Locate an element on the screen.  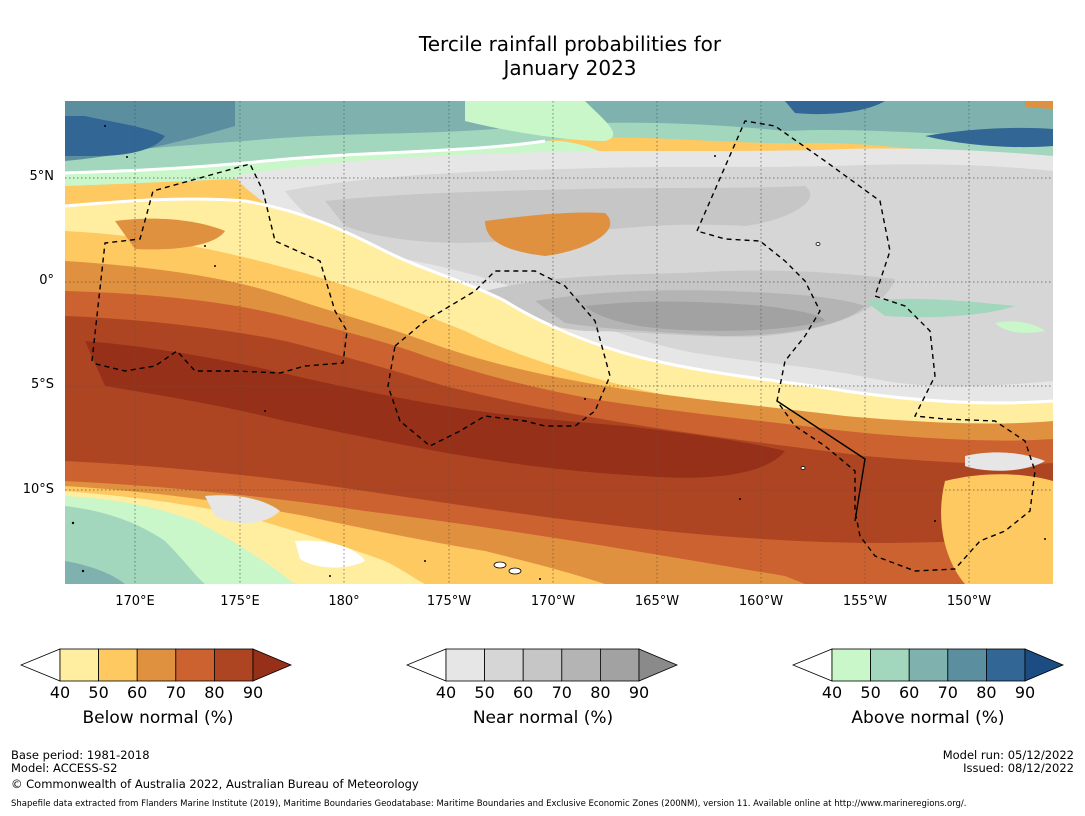
lon-label-165w: 165°W is located at coordinates (657, 601).